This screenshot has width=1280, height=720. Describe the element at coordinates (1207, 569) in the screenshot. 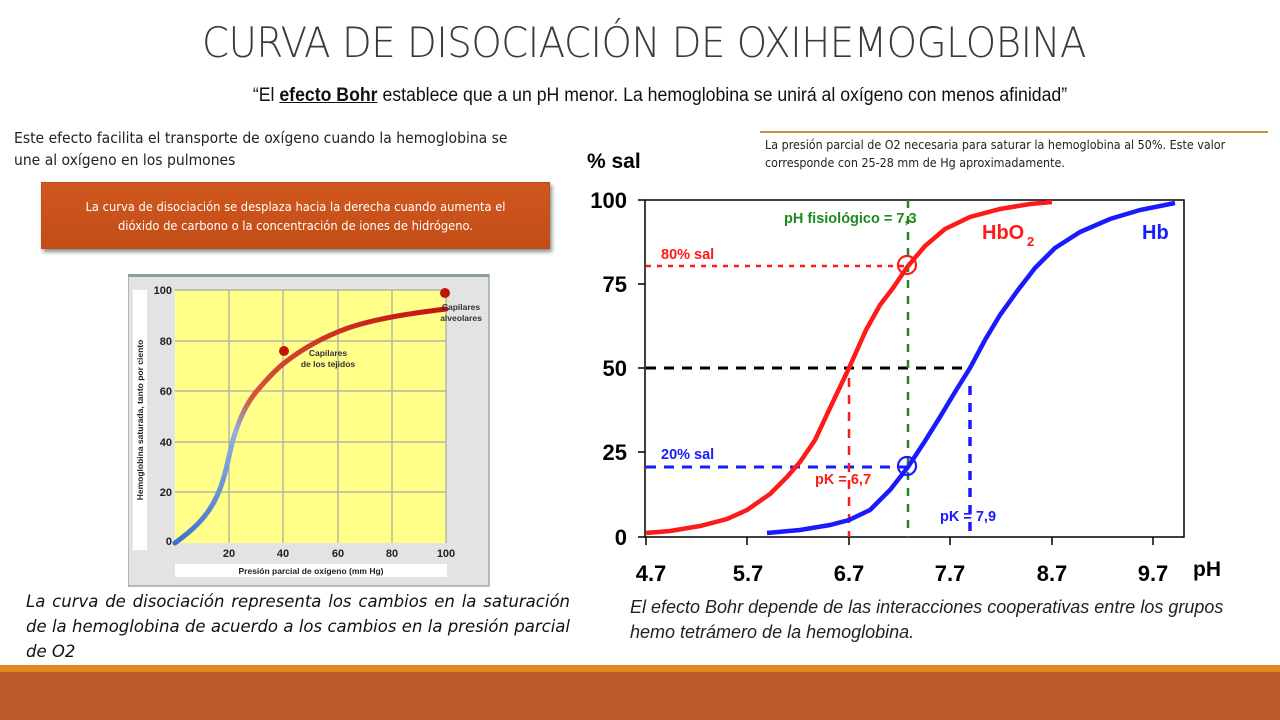

I see `right-chart-xlabel: pH` at that location.